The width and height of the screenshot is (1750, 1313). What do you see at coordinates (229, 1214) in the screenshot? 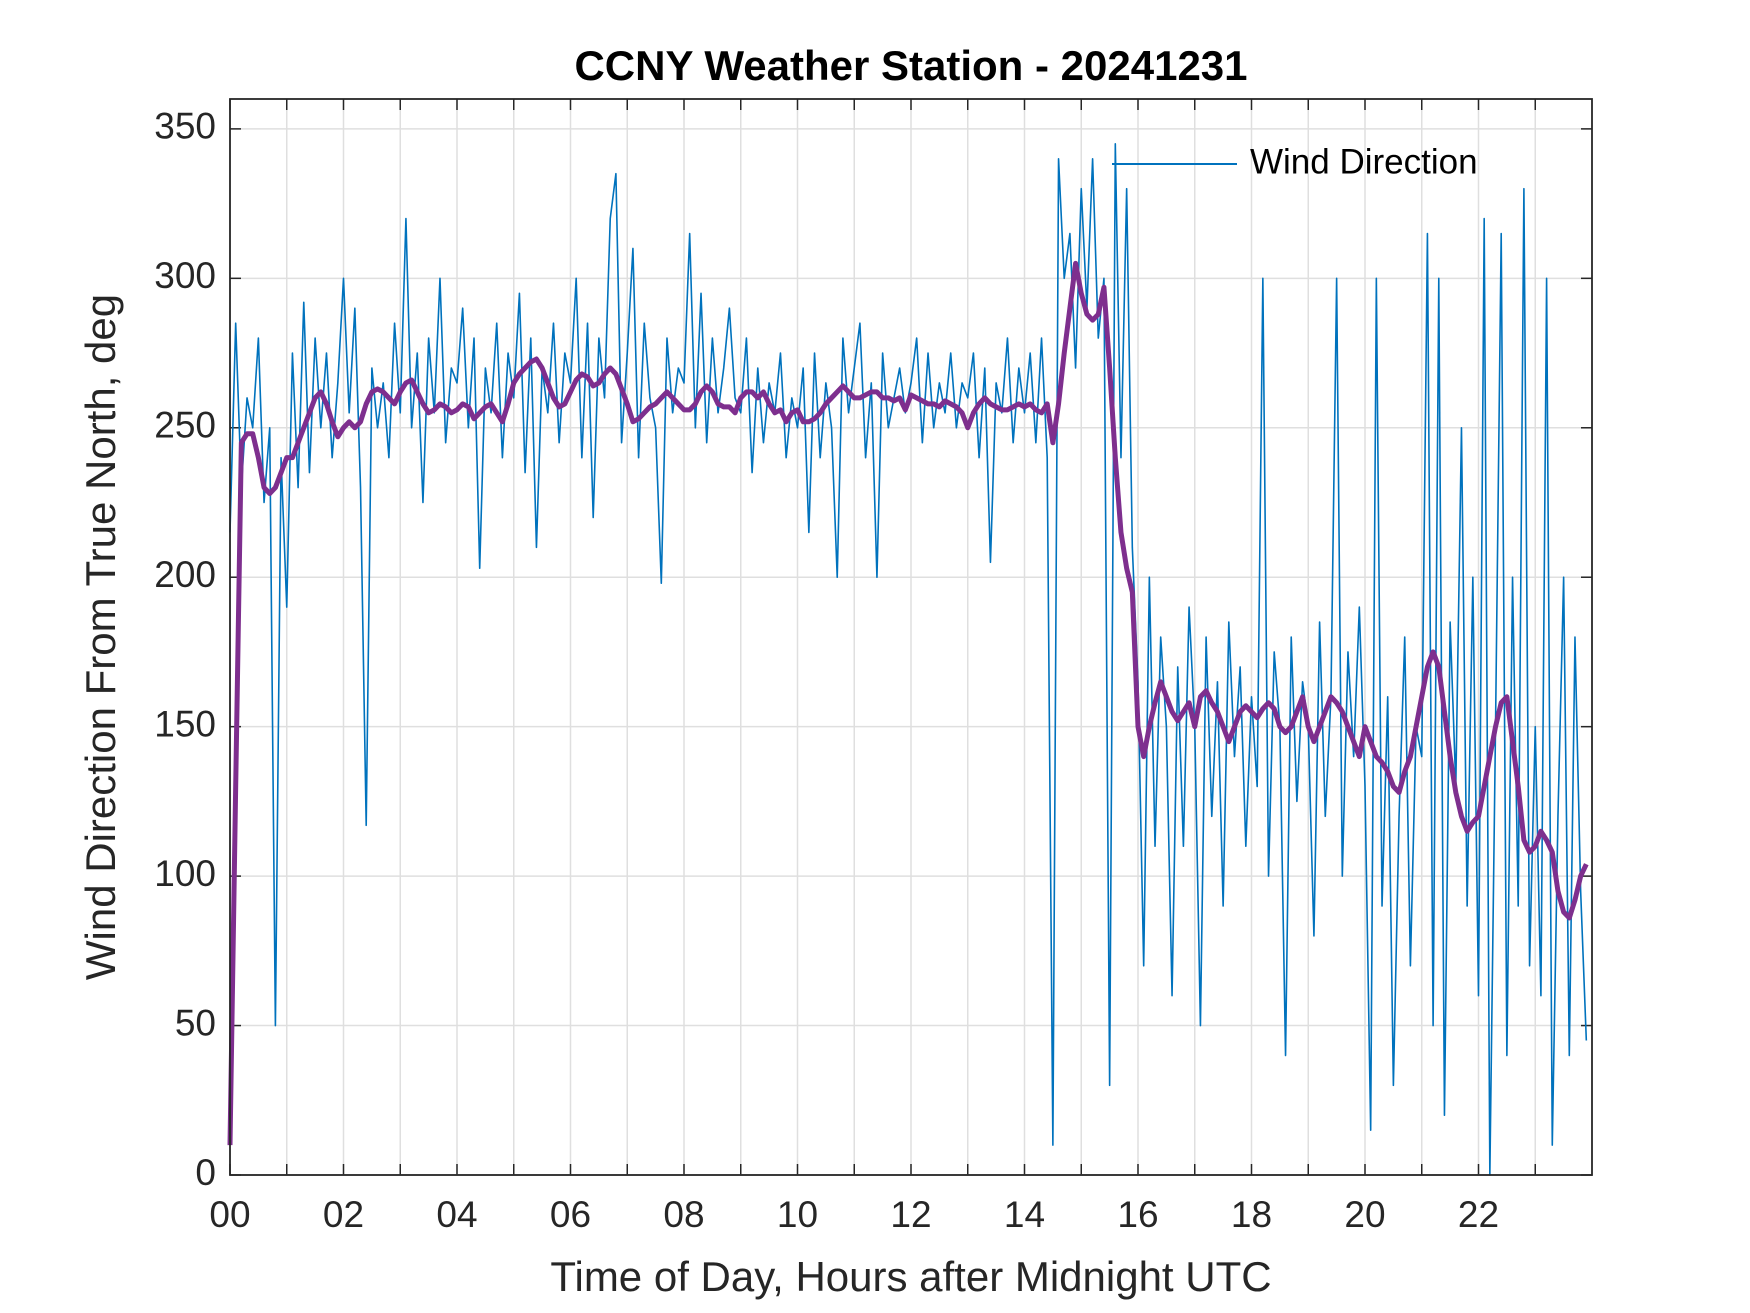
I see `x-tick-label: 00` at bounding box center [229, 1214].